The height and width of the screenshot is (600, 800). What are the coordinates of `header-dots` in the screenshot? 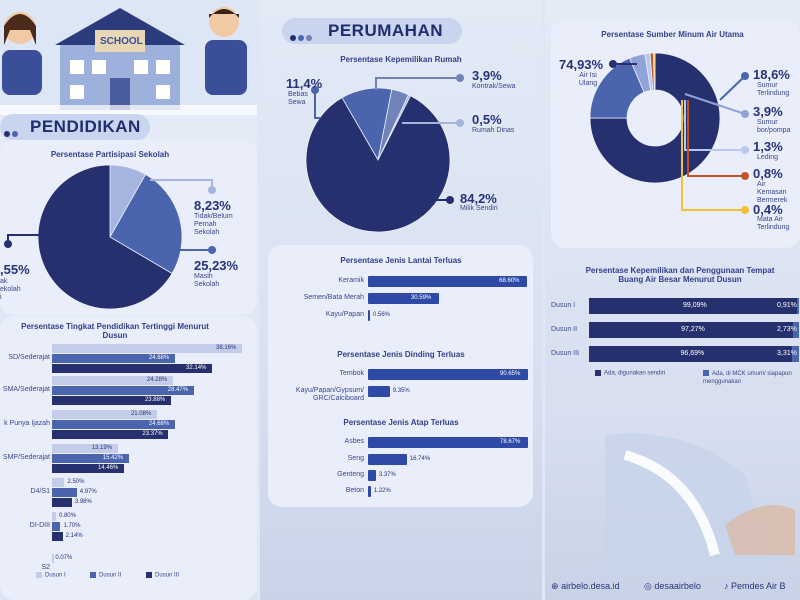 It's located at (12, 133).